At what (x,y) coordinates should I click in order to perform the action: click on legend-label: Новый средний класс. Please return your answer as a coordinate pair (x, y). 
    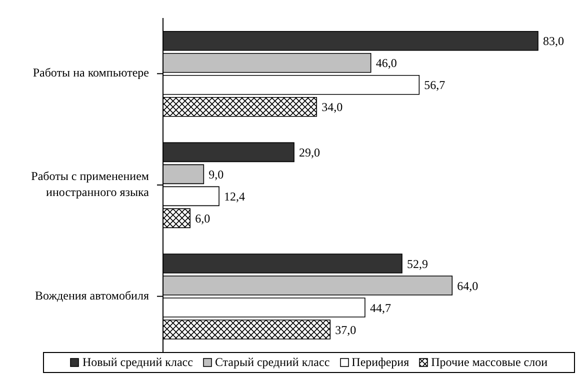
    Looking at the image, I should click on (137, 362).